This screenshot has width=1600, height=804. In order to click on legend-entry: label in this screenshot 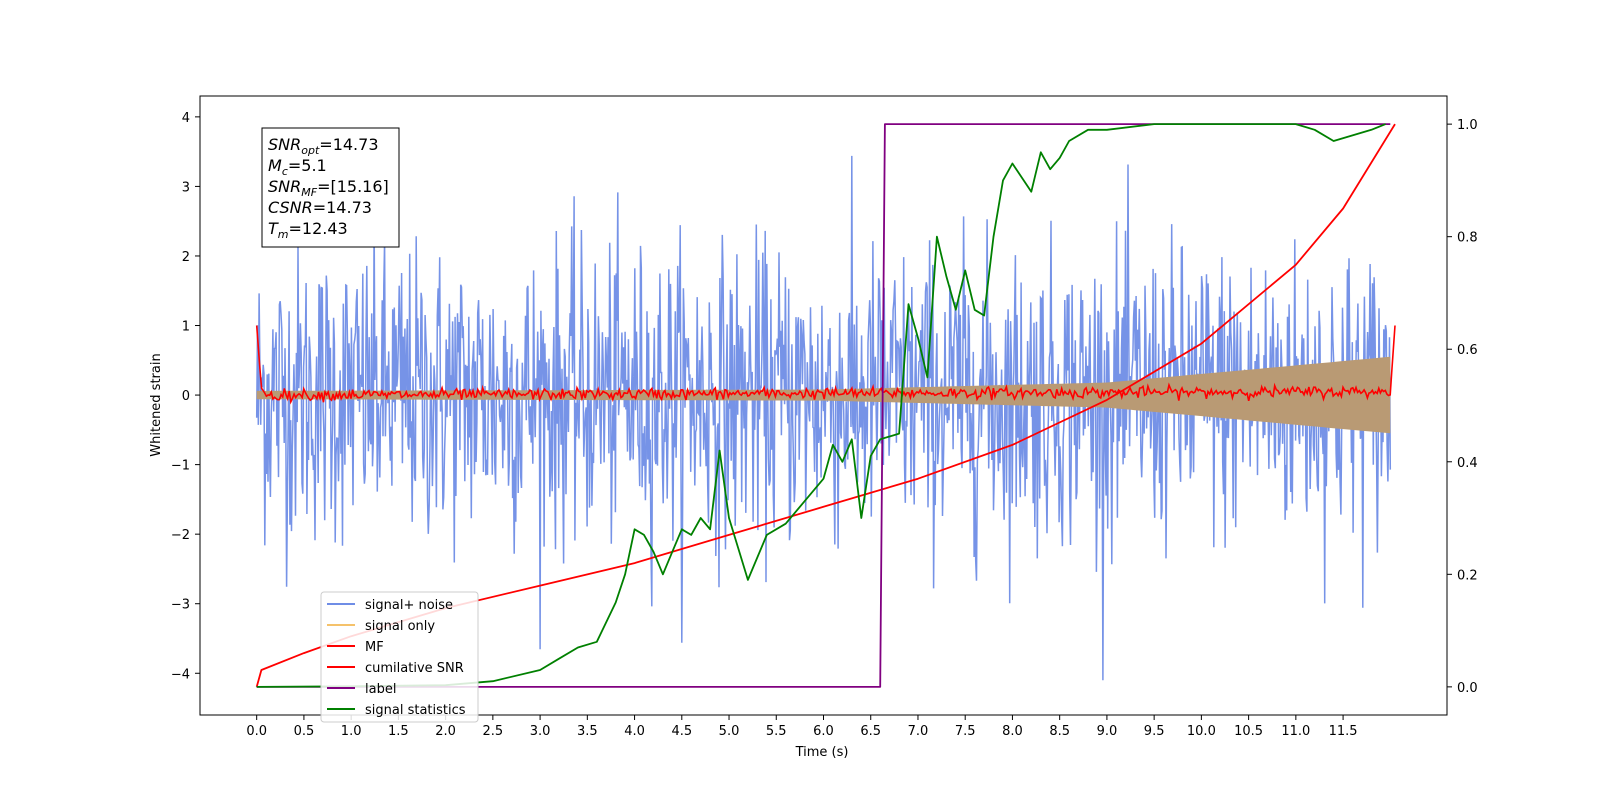, I will do `click(380, 689)`.